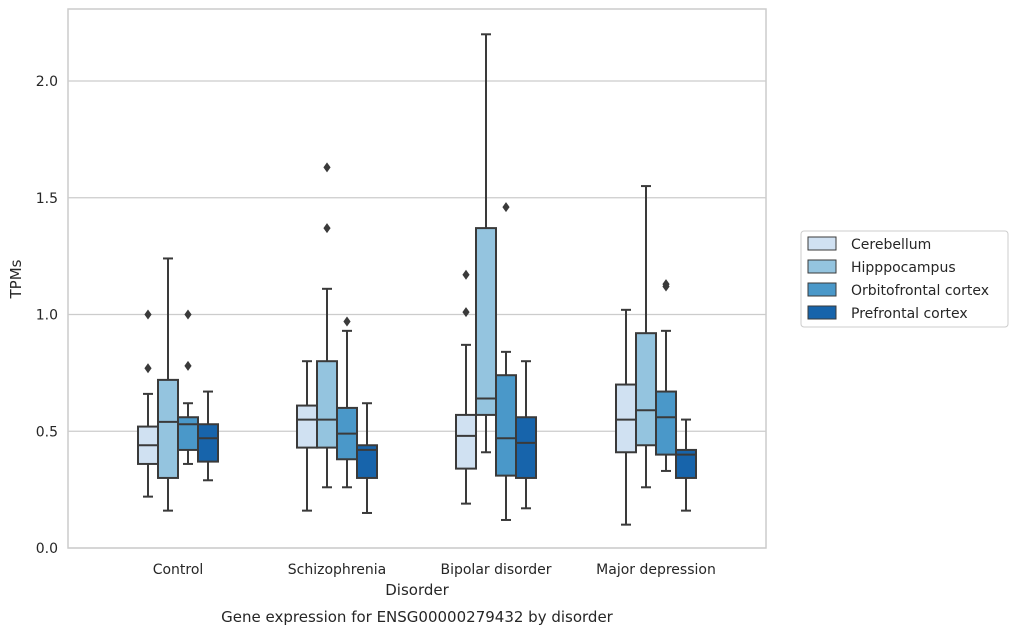  What do you see at coordinates (47, 199) in the screenshot?
I see `y-tick-label: 1.5` at bounding box center [47, 199].